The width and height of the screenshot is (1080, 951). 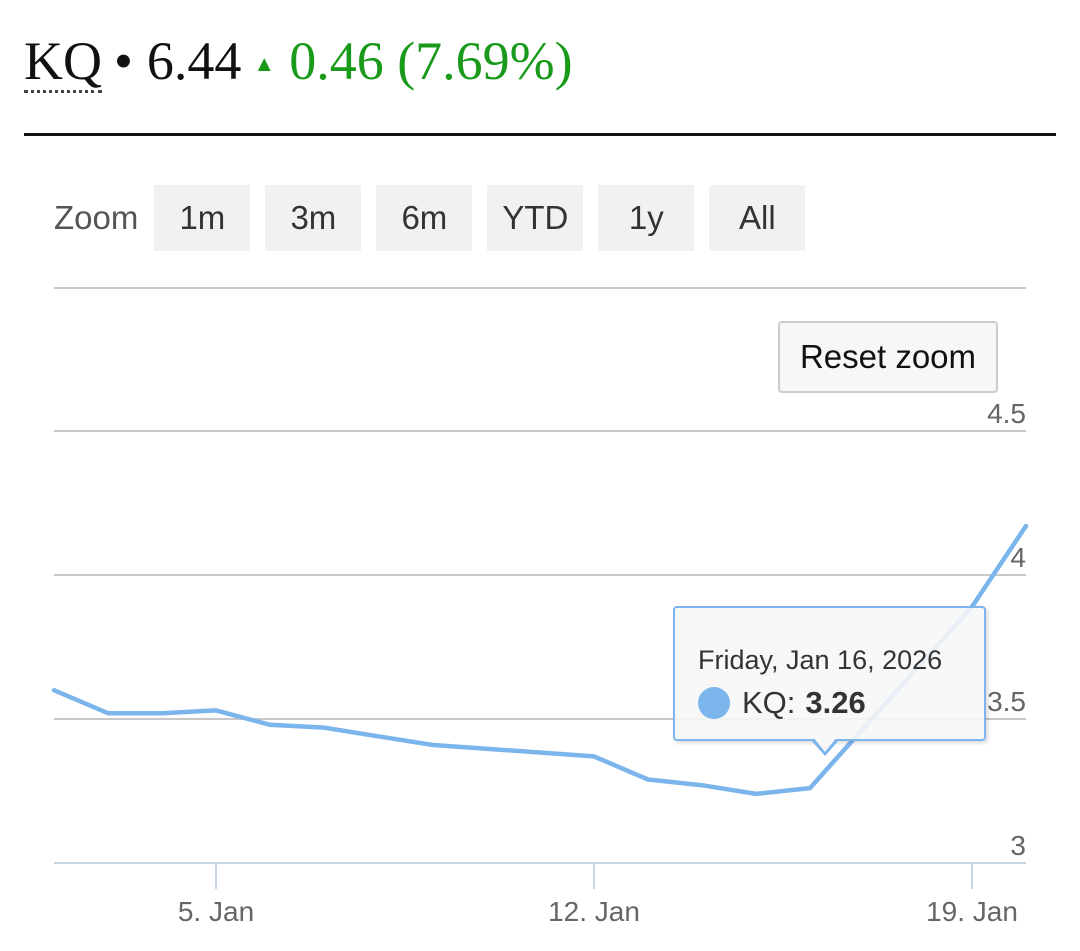 What do you see at coordinates (264, 63) in the screenshot?
I see `up-arrow-icon: ▲` at bounding box center [264, 63].